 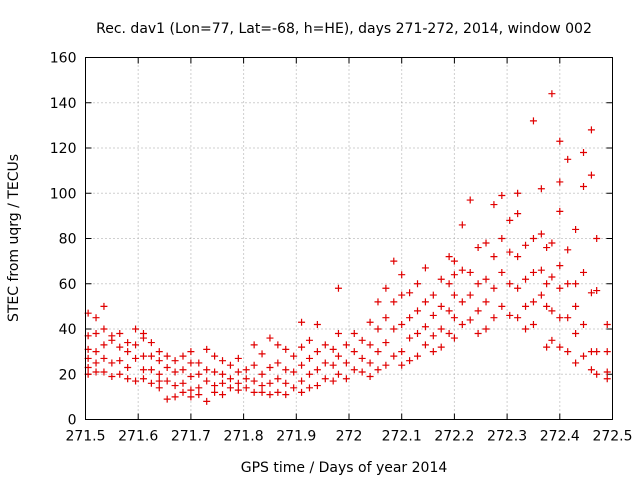 What do you see at coordinates (507, 437) in the screenshot?
I see `x-tick-label: 272.3` at bounding box center [507, 437].